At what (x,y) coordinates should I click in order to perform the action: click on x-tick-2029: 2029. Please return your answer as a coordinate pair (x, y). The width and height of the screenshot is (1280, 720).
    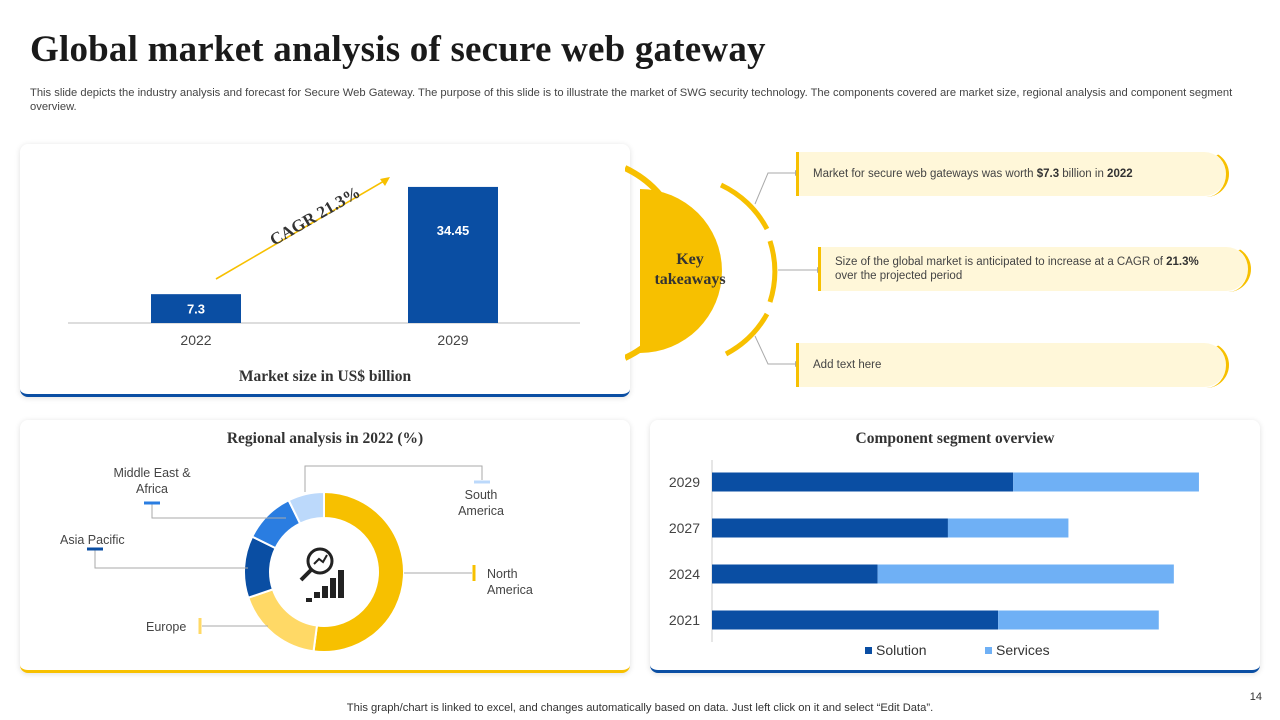
    Looking at the image, I should click on (452, 340).